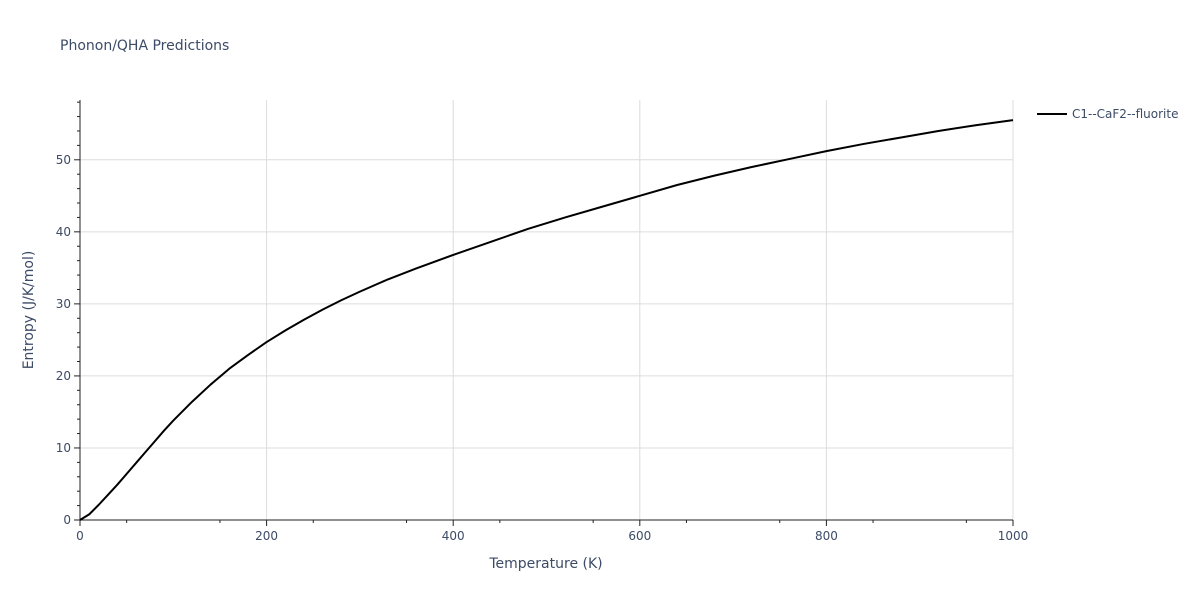 This screenshot has height=600, width=1200. What do you see at coordinates (63, 160) in the screenshot?
I see `y-tick-label: 50` at bounding box center [63, 160].